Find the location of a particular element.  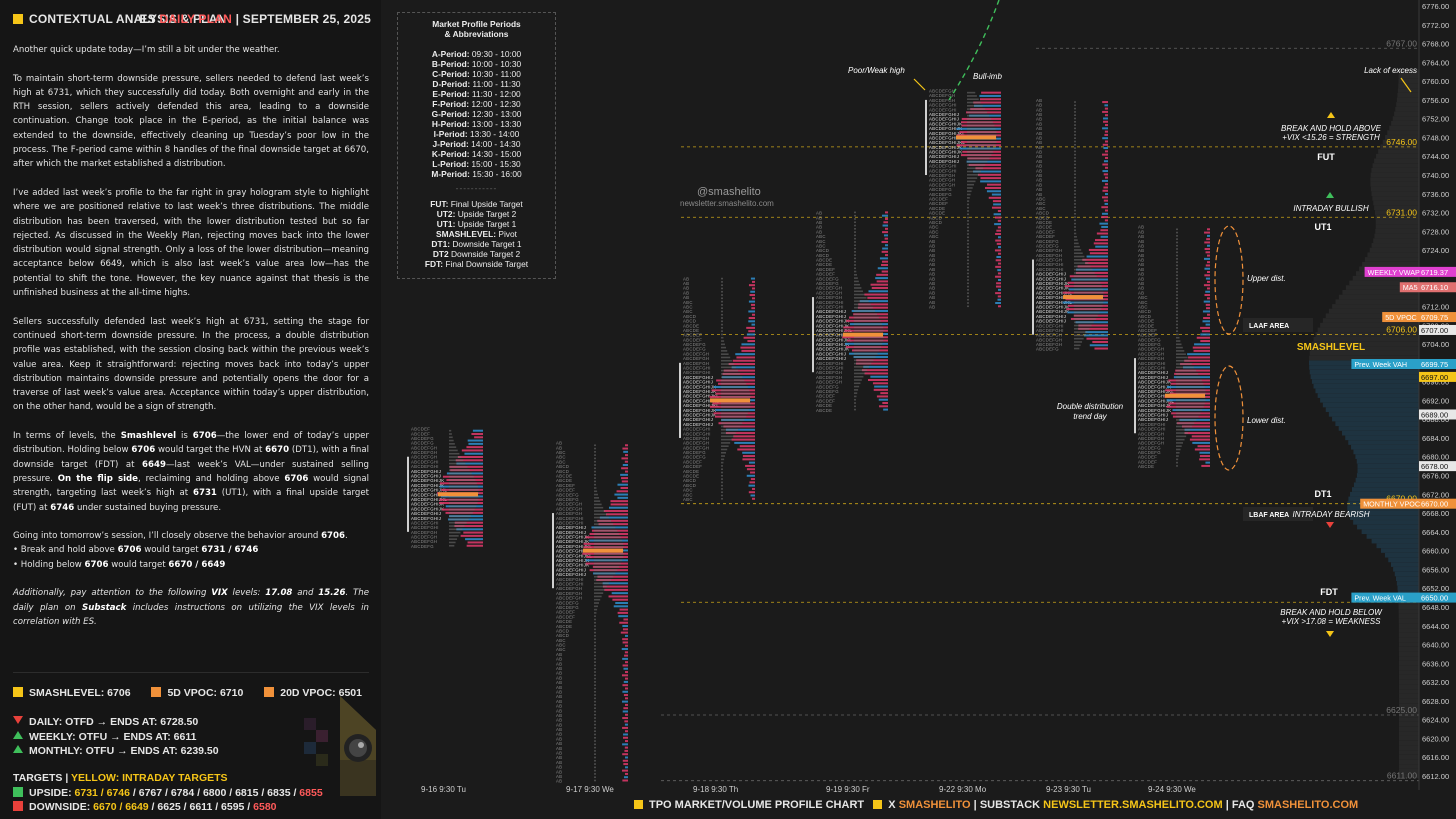

level-label: 6706.00 is located at coordinates (1401, 330).